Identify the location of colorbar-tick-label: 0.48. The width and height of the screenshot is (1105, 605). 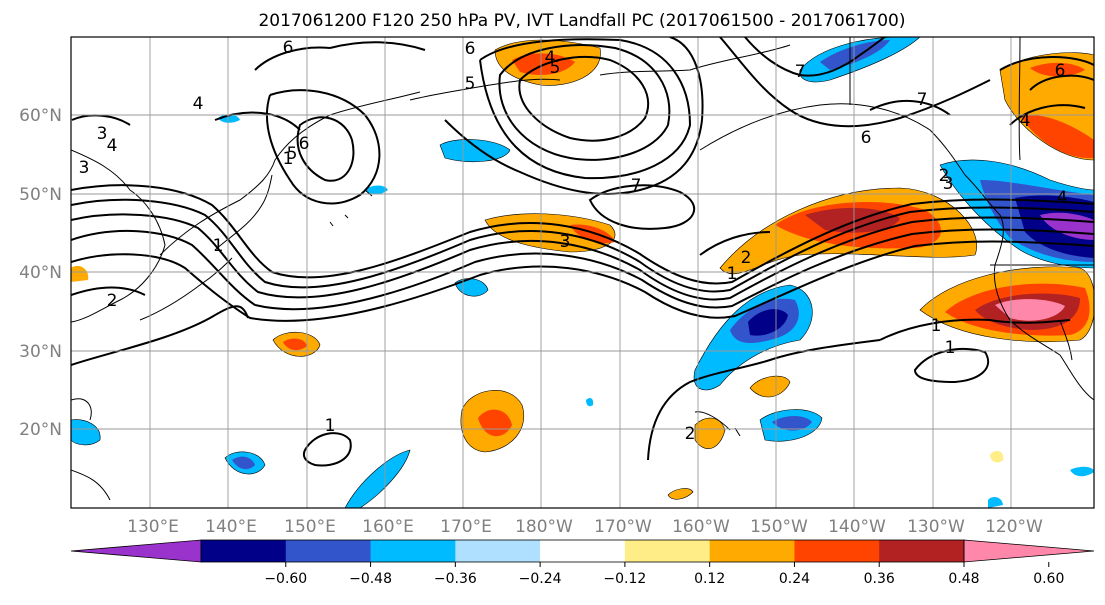
(963, 579).